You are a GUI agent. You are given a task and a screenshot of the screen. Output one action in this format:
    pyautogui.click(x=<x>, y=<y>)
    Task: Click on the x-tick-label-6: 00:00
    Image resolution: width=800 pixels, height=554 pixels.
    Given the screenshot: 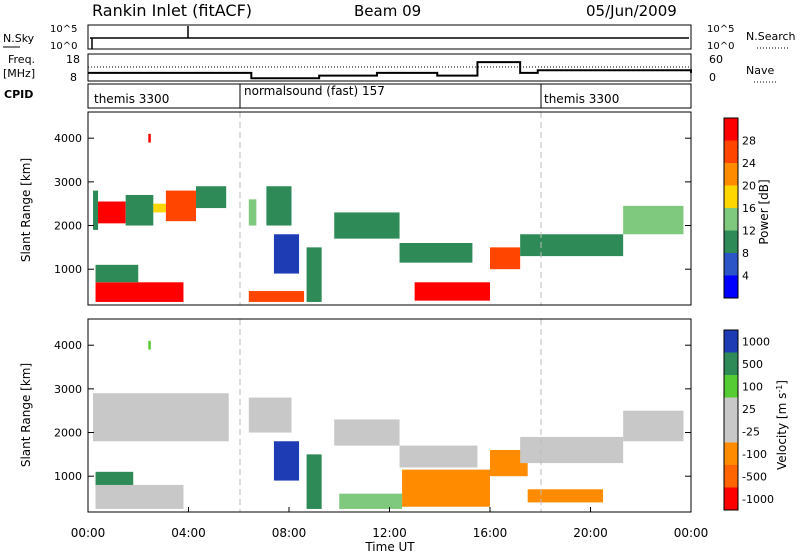 What is the action you would take?
    pyautogui.click(x=691, y=533)
    